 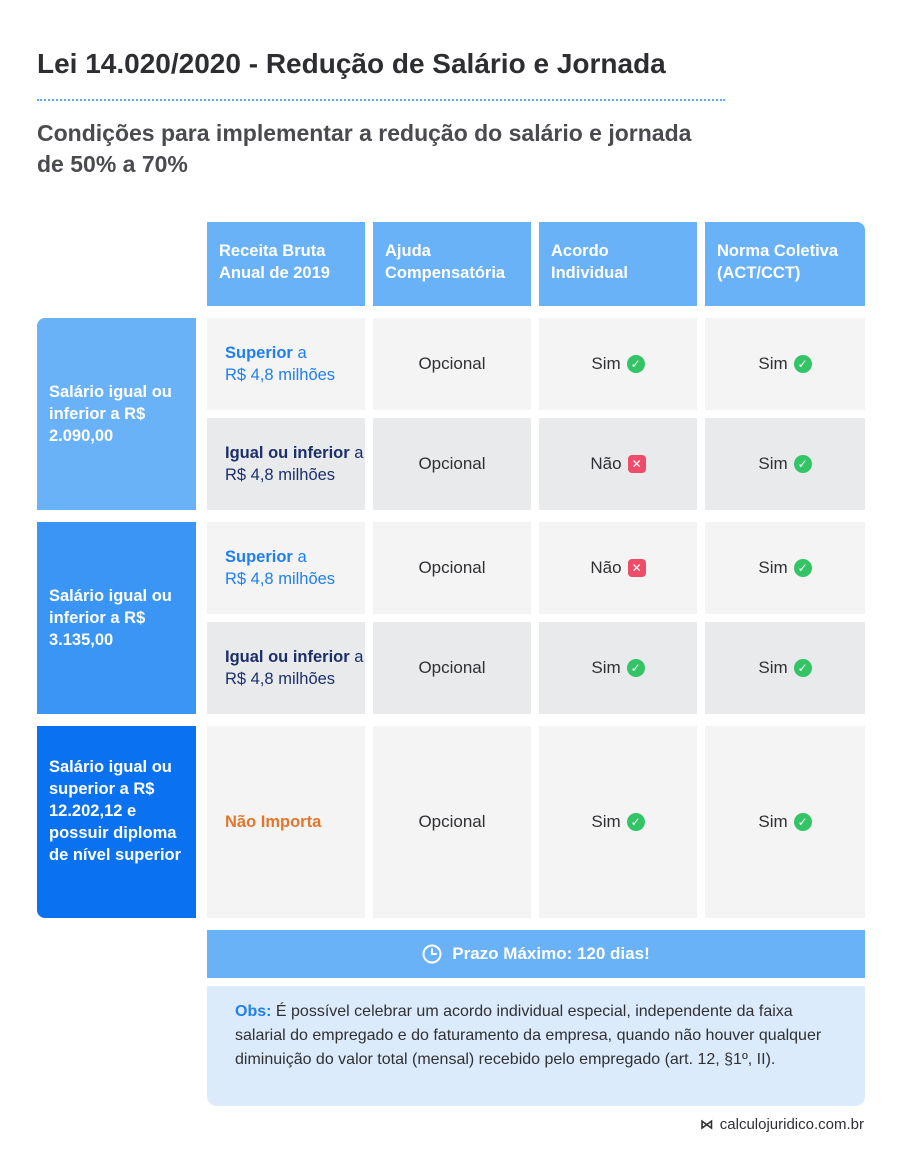 I want to click on clock-icon, so click(x=432, y=954).